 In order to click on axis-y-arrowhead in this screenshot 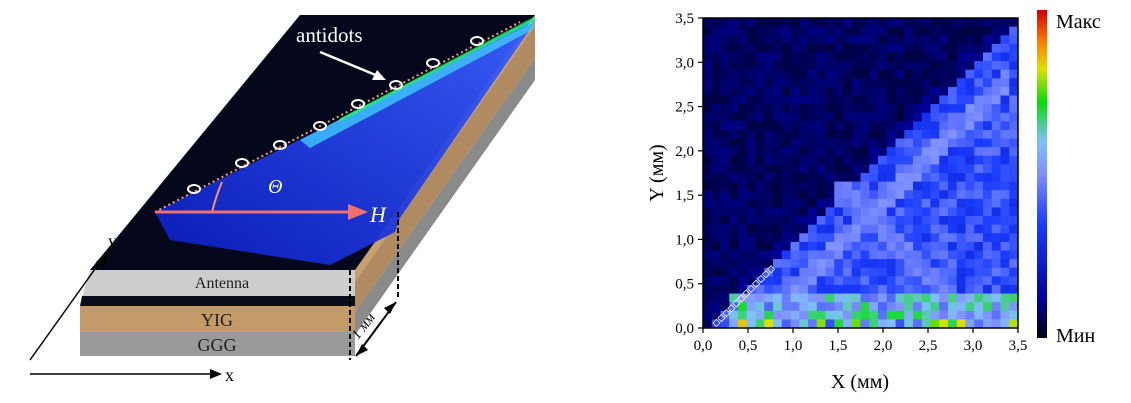, I will do `click(101, 260)`.